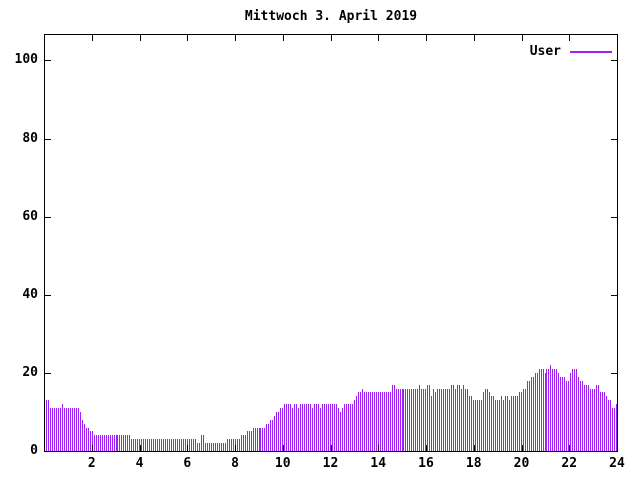 The height and width of the screenshot is (480, 640). I want to click on x-tick-label: 12, so click(330, 463).